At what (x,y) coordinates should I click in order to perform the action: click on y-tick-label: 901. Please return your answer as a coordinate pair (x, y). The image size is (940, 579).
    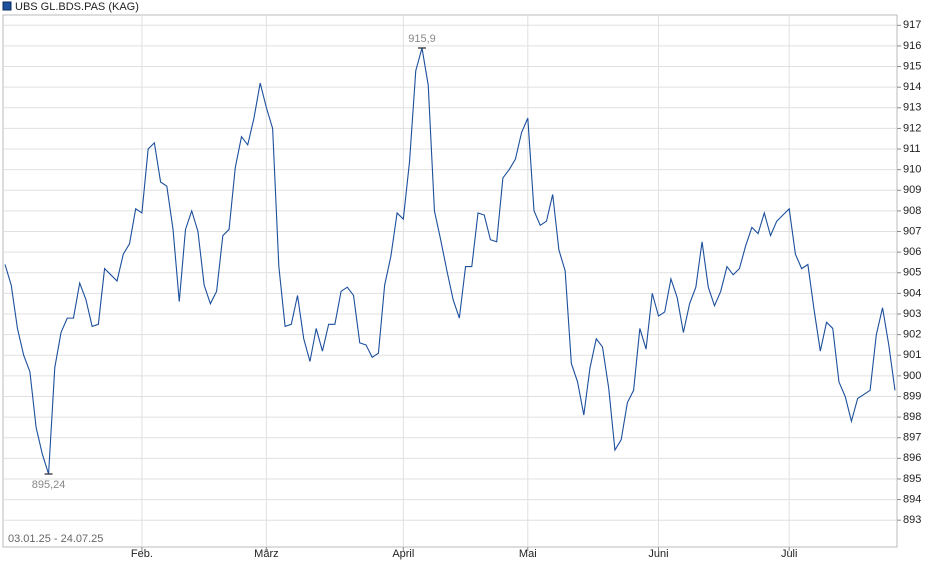
    Looking at the image, I should click on (912, 355).